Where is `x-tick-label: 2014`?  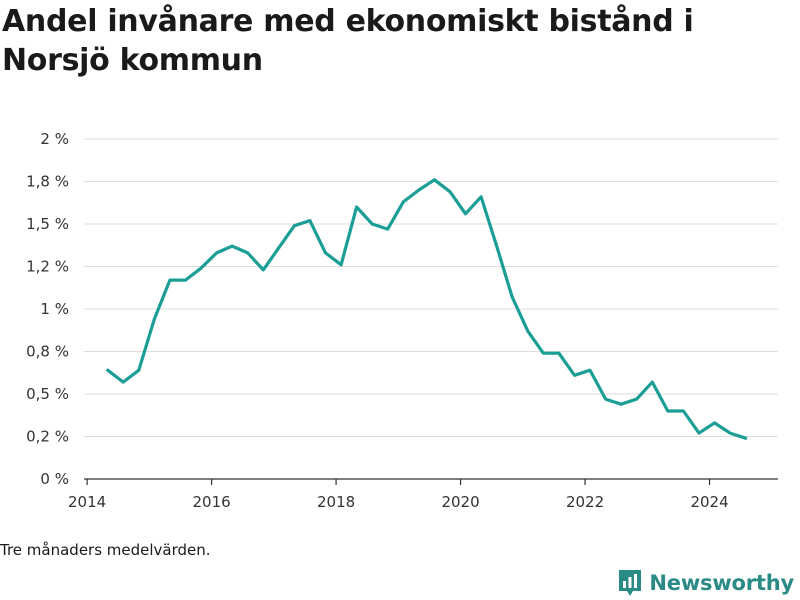 x-tick-label: 2014 is located at coordinates (87, 502).